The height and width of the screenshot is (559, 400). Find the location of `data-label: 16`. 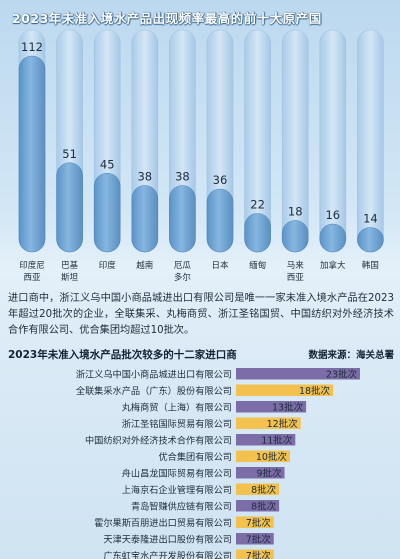

data-label: 16 is located at coordinates (332, 215).